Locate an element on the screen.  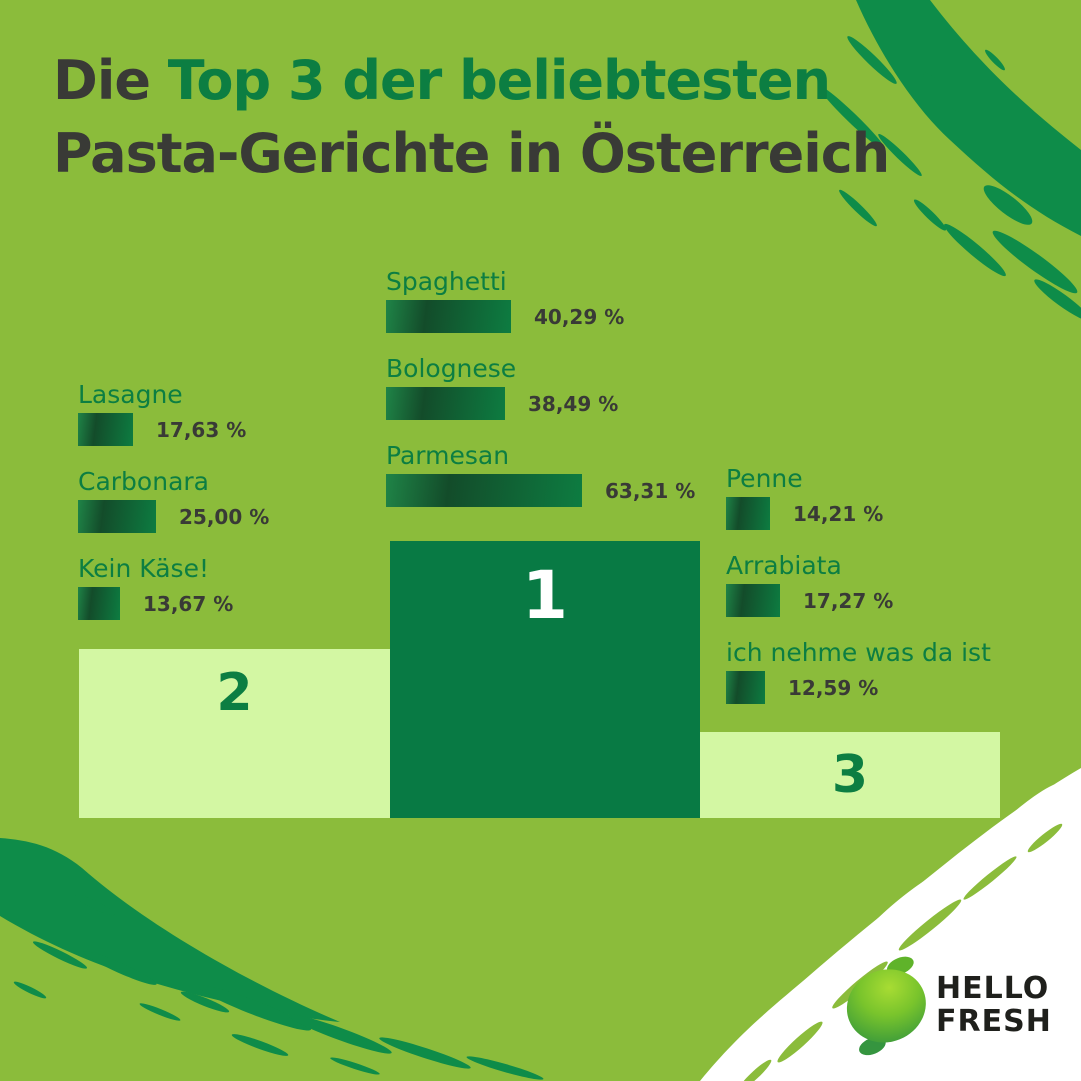
stat-item: Carbonara 25,00 % is located at coordinates (173, 499).